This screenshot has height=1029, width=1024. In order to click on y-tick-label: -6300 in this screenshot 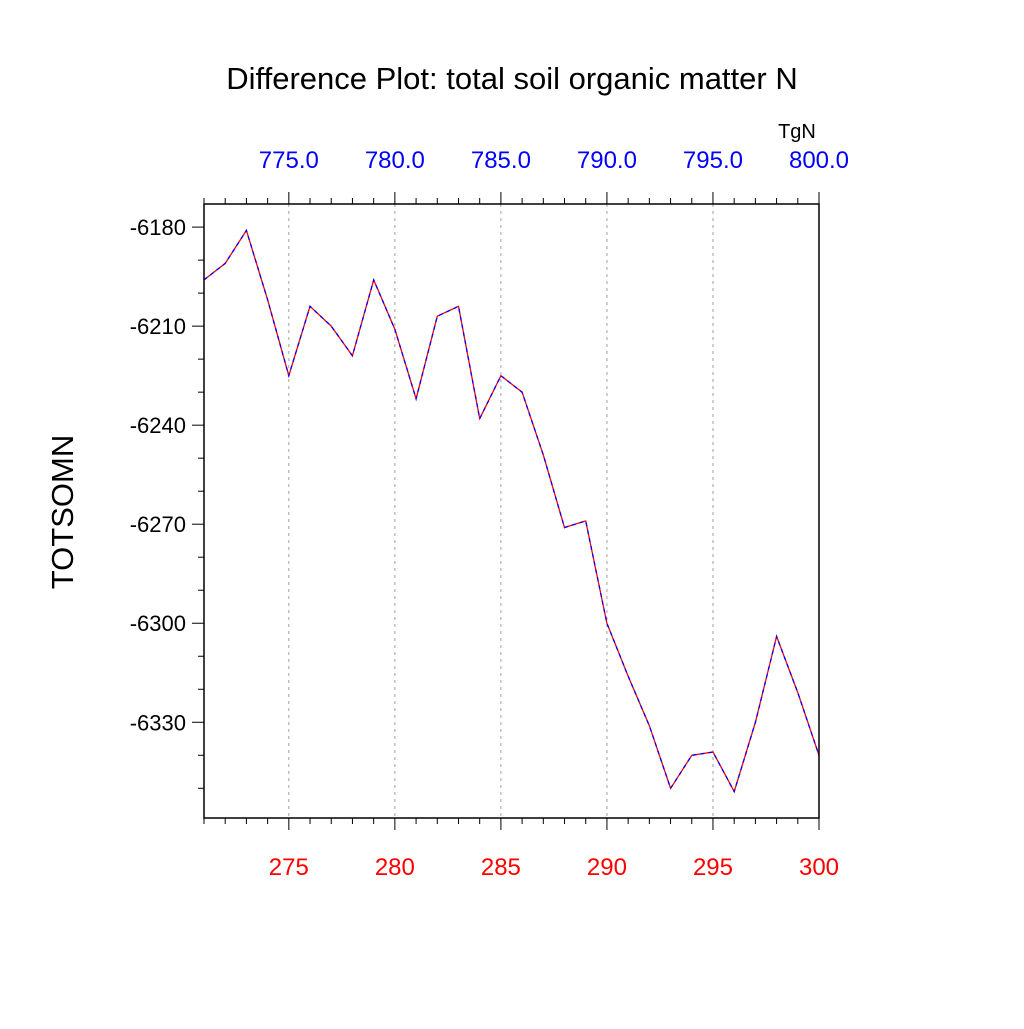, I will do `click(158, 623)`.